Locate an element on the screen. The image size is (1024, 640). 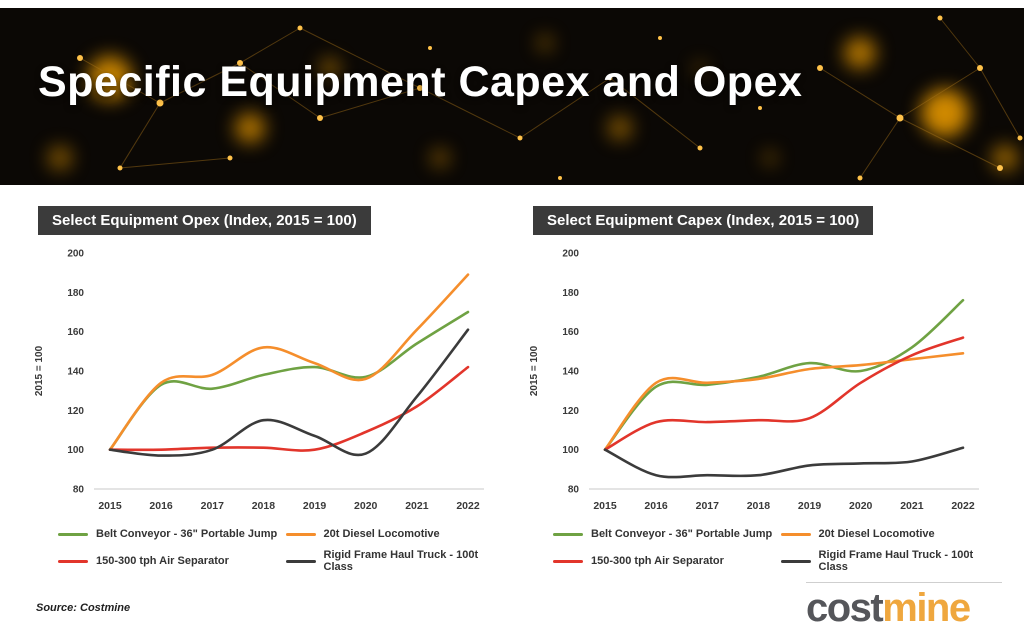
source-note: Source: Costmine is located at coordinates (83, 608).